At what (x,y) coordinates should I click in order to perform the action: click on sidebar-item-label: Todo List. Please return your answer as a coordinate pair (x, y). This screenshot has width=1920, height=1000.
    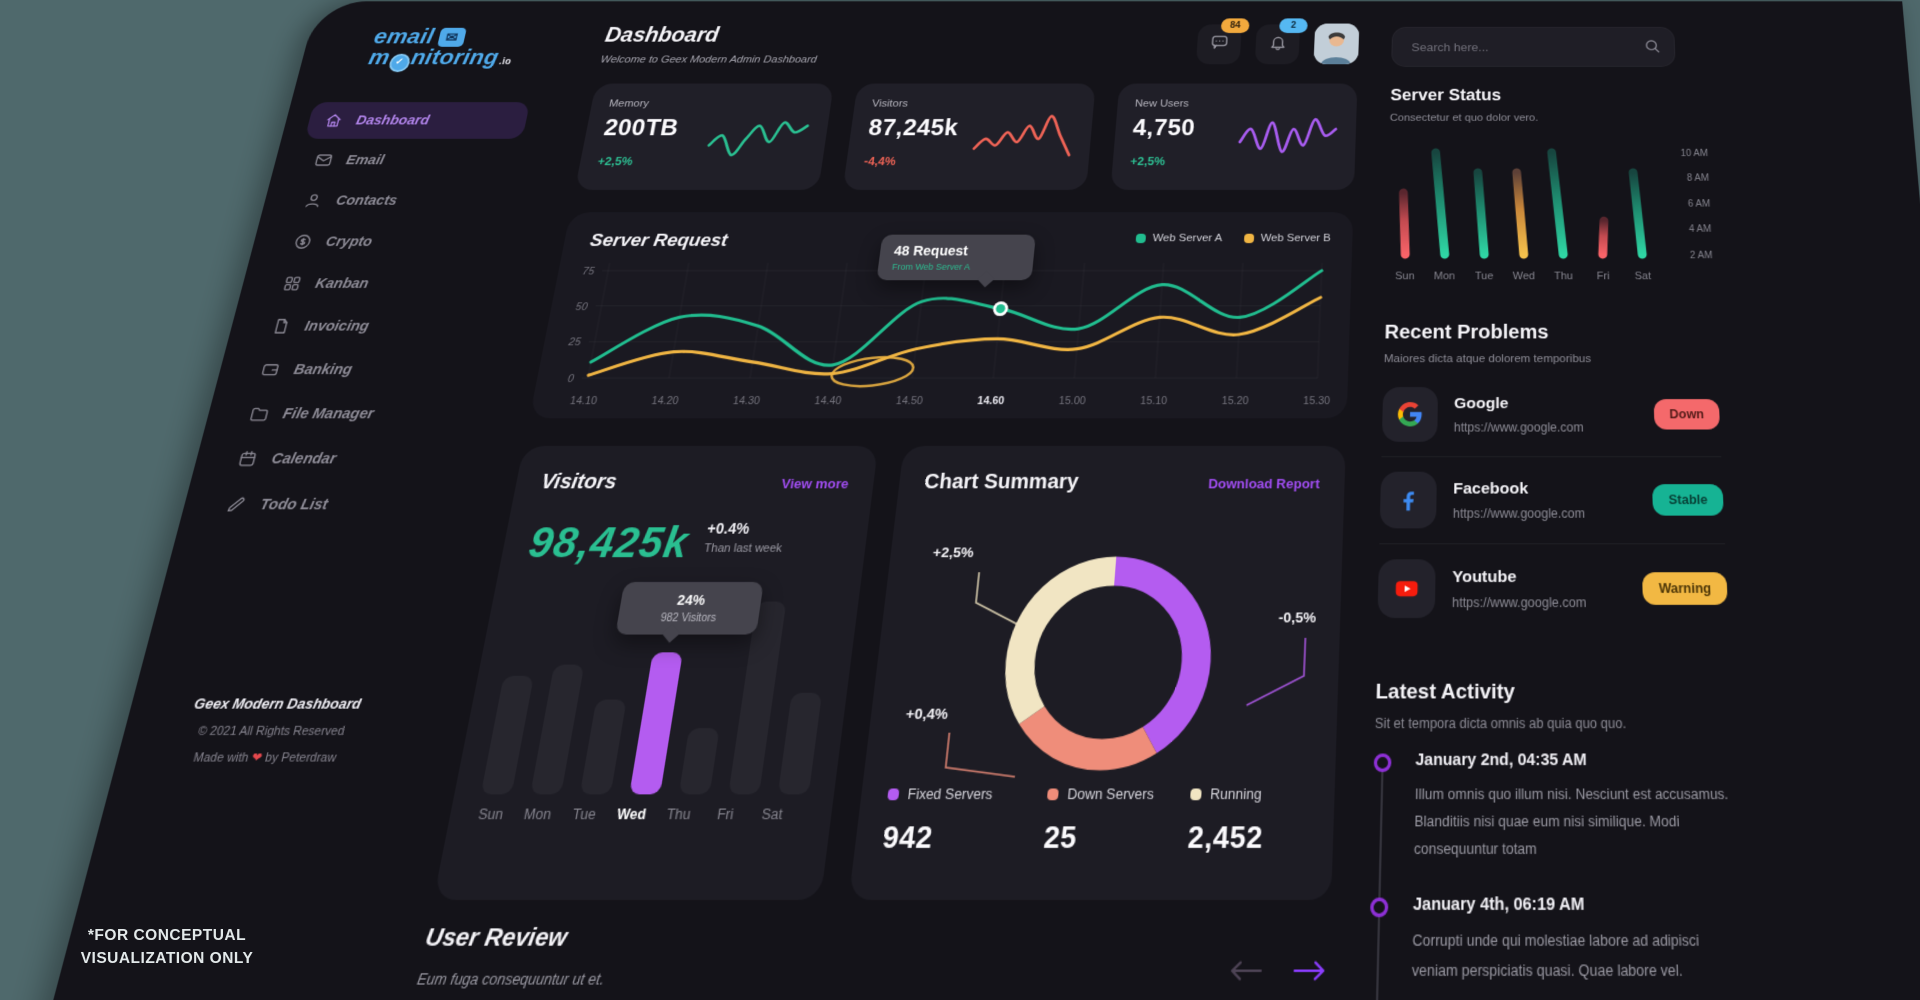
    Looking at the image, I should click on (294, 505).